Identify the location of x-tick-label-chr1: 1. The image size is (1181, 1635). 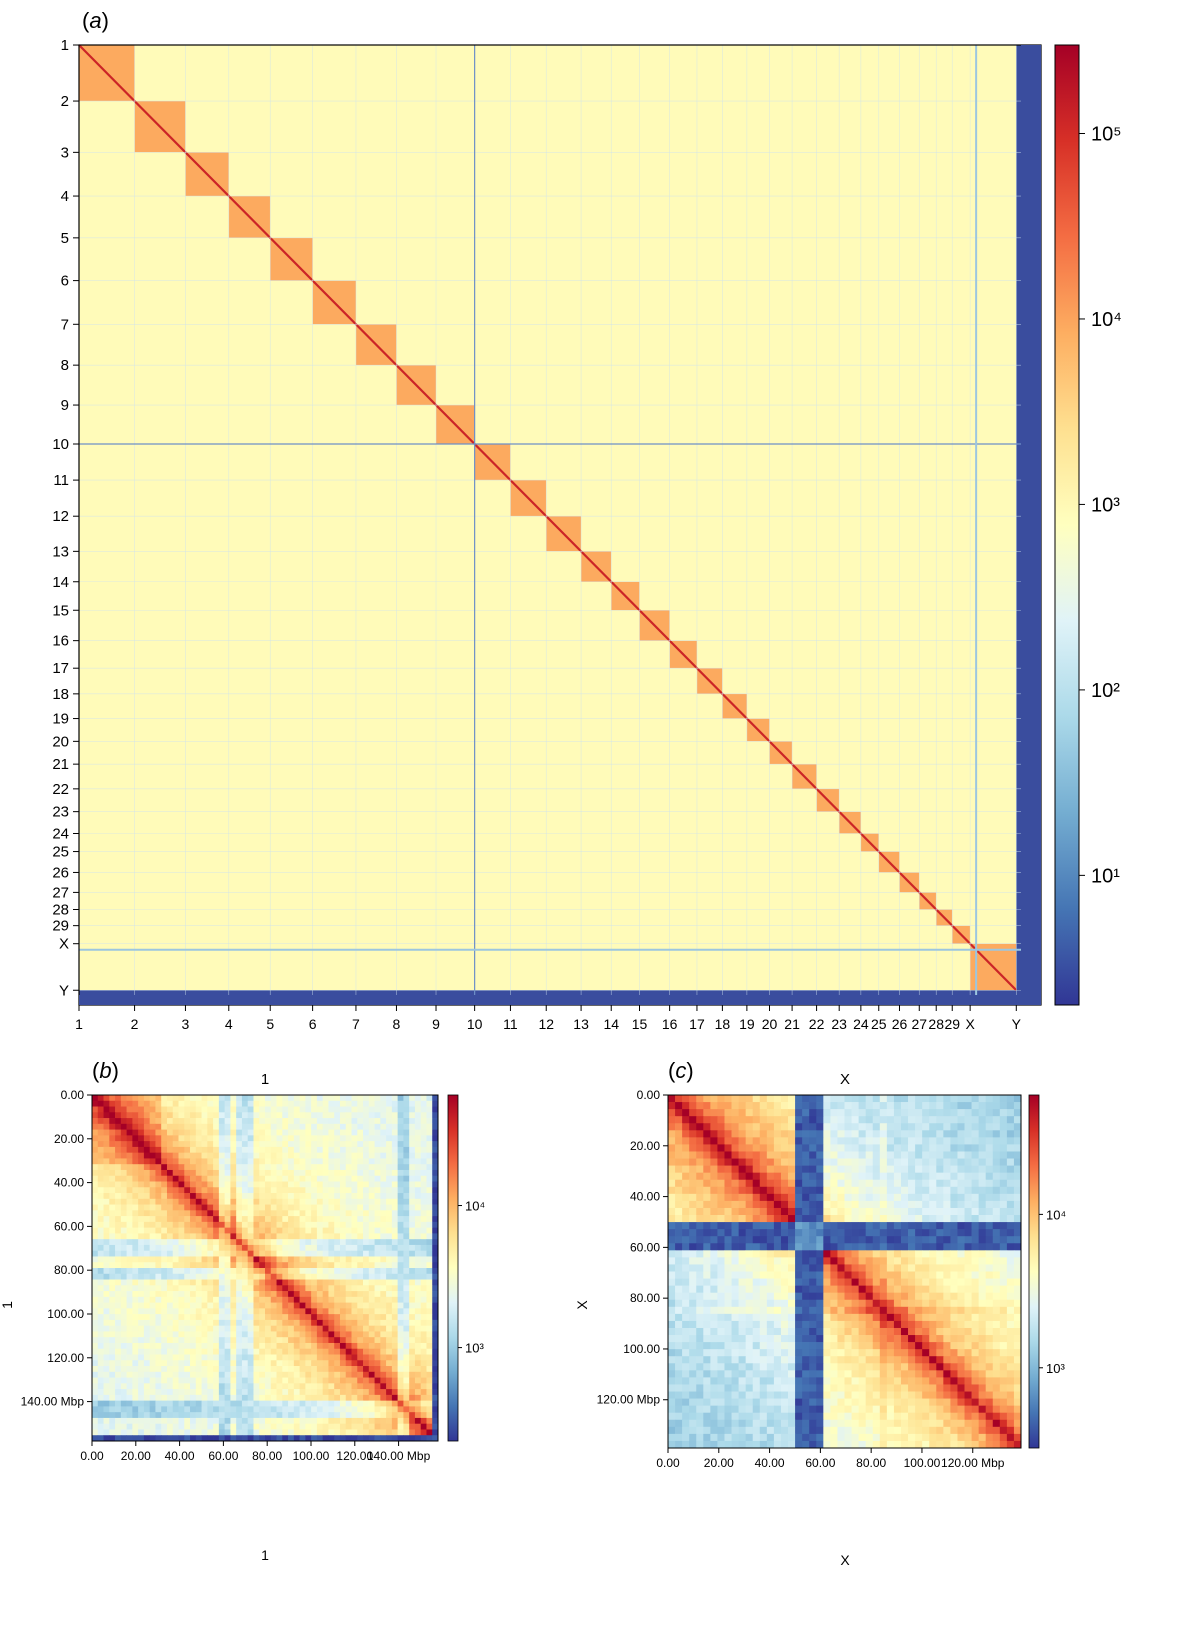
(79, 1024).